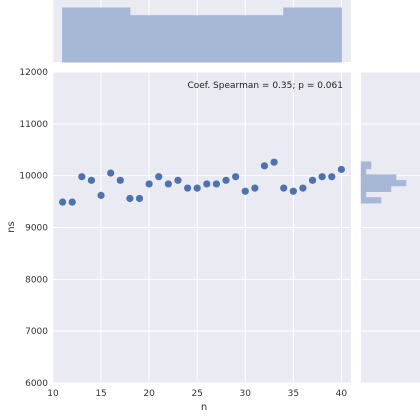  I want to click on right-marginal-histogram, so click(383, 182).